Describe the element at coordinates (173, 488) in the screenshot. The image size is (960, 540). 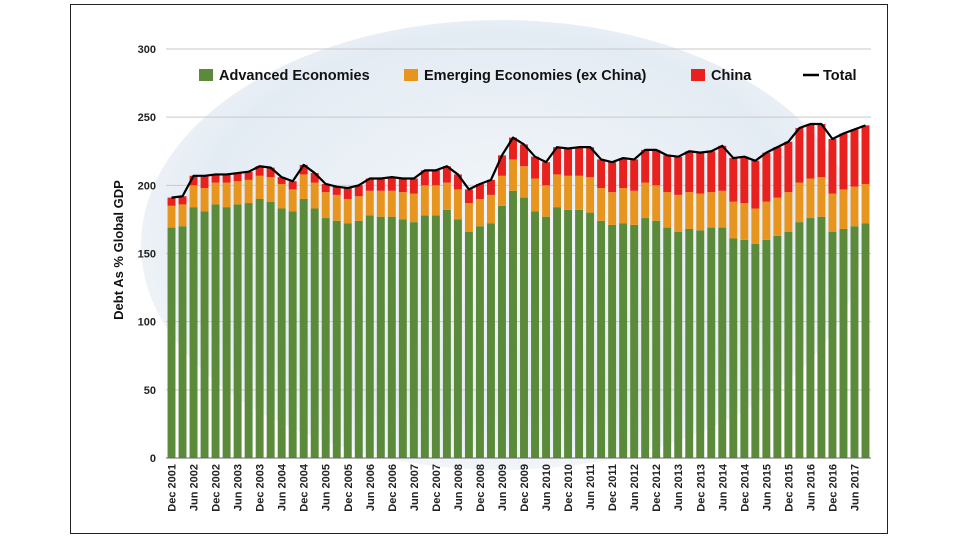
I see `x-tick-label: Dec 2001` at that location.